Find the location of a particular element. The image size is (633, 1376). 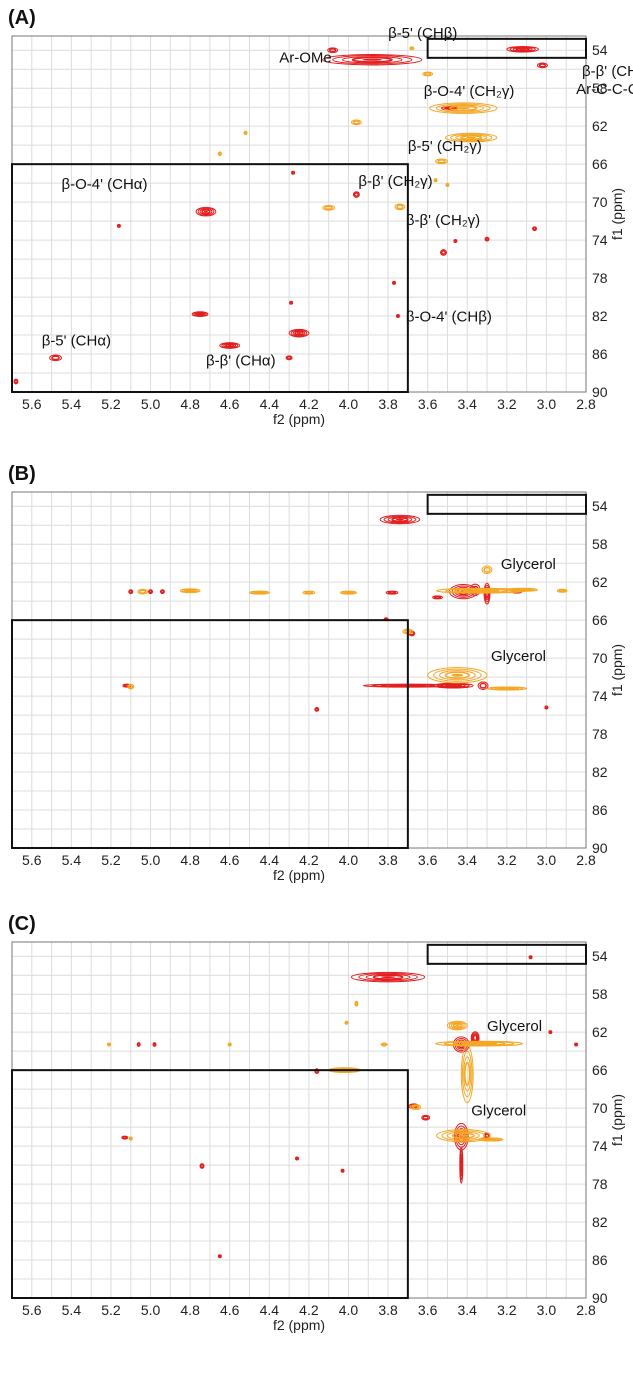

peak-annotation: β-O-4' (CH₂γ) is located at coordinates (469, 91).